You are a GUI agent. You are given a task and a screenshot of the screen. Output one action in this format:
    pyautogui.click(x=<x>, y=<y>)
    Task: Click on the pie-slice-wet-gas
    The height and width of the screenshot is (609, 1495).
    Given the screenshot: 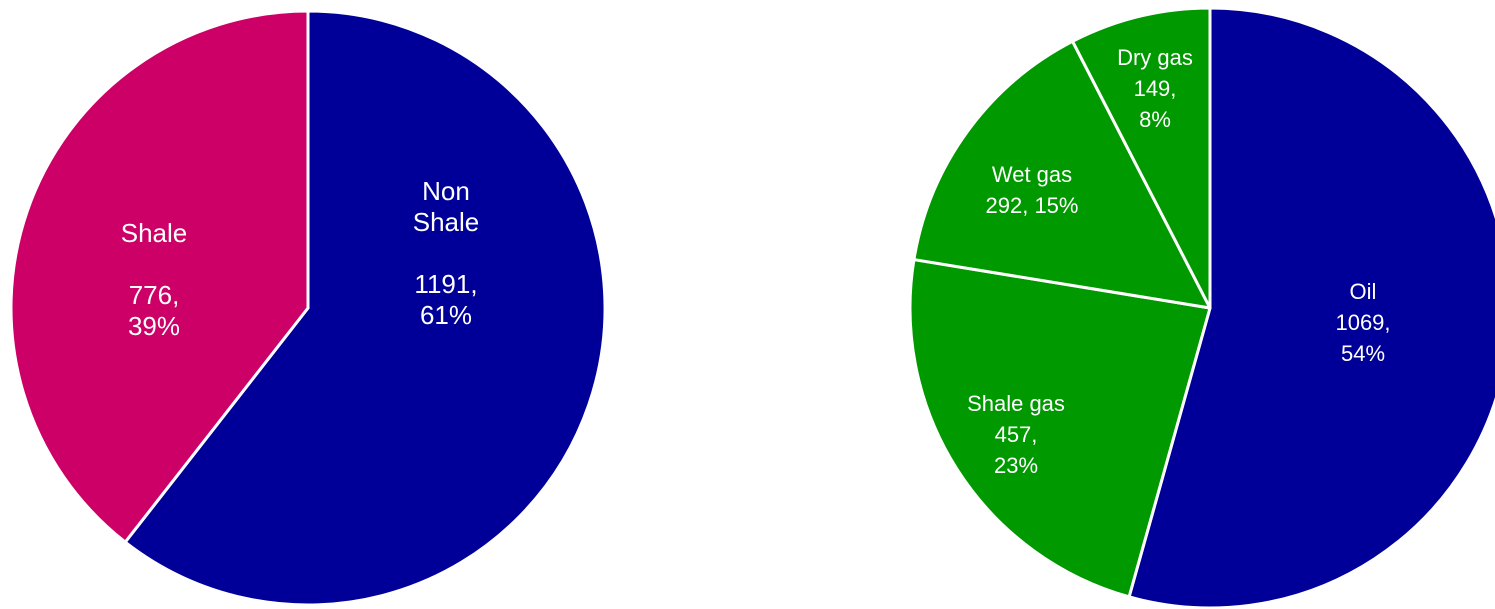 What is the action you would take?
    pyautogui.click(x=1062, y=174)
    